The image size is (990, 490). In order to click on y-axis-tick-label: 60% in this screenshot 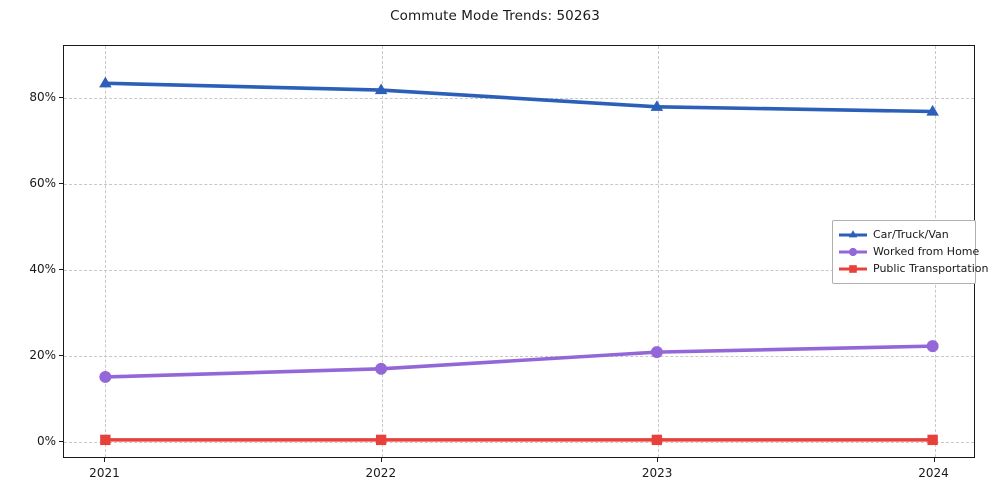, I will do `click(42, 182)`.